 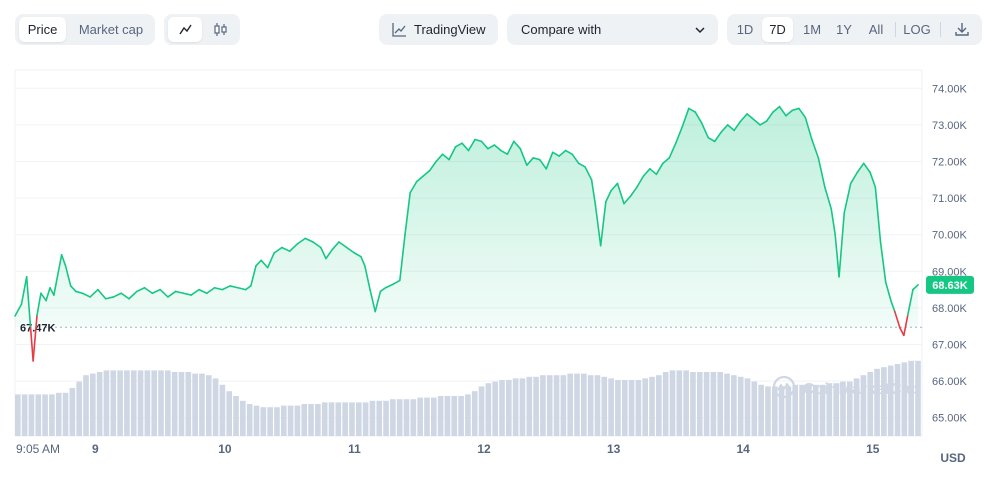 I want to click on y-tick-label: 72.00K, so click(x=950, y=163).